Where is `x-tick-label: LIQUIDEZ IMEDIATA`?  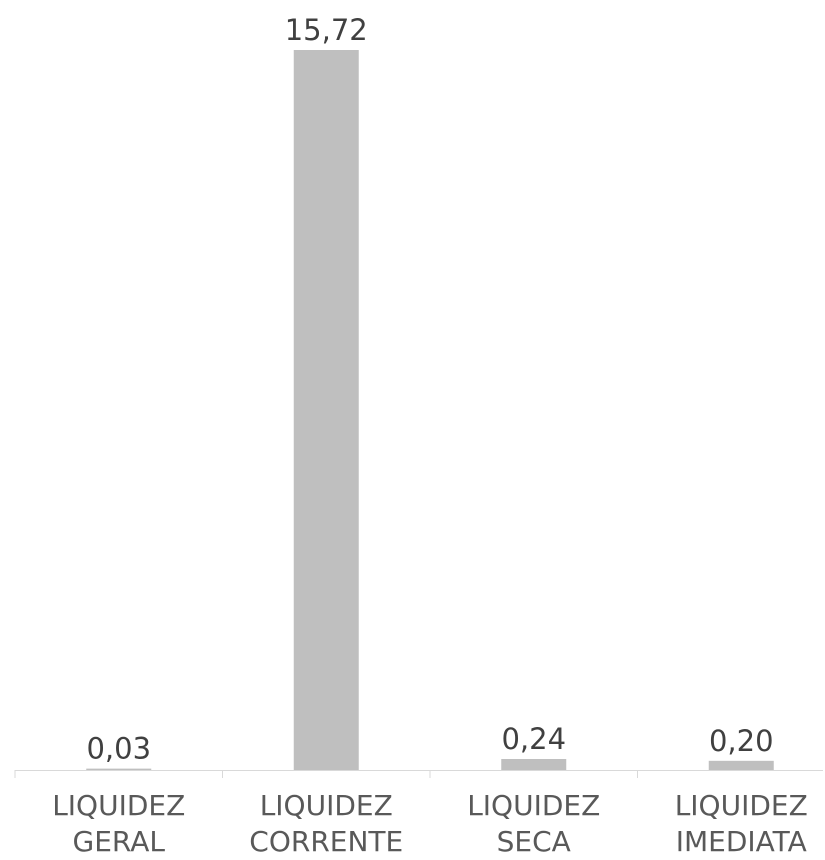 x-tick-label: LIQUIDEZ IMEDIATA is located at coordinates (741, 823).